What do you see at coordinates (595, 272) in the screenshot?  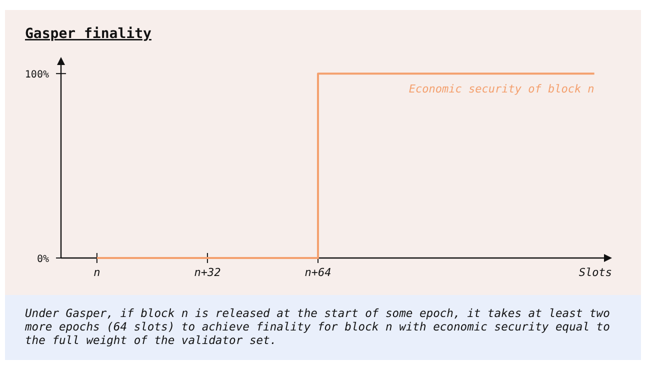 I see `x-axis-title: Slots` at bounding box center [595, 272].